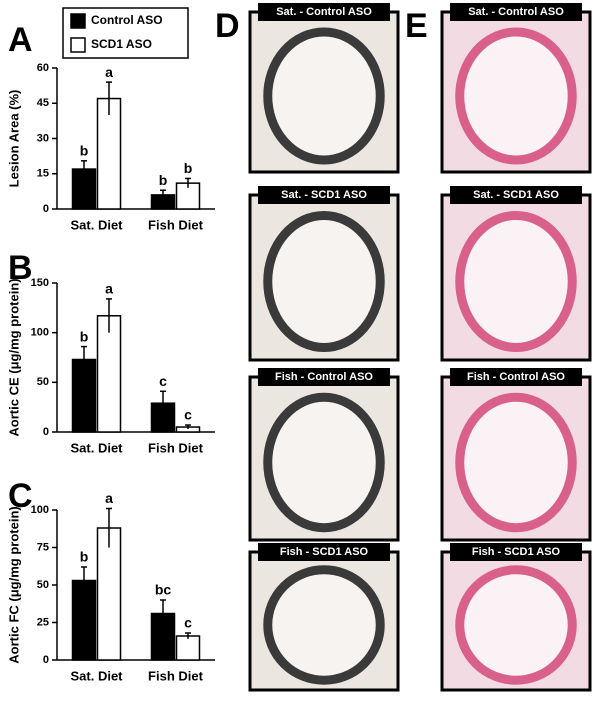 This screenshot has width=601, height=701. I want to click on y-tick-label: 150, so click(40, 283).